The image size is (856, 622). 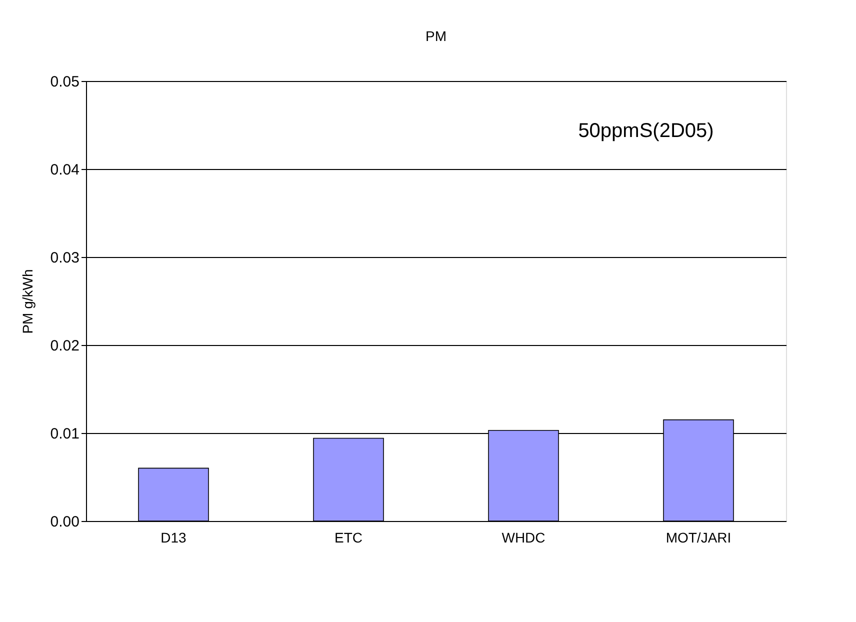 What do you see at coordinates (27, 301) in the screenshot?
I see `y-axis-title: PM g/kWh` at bounding box center [27, 301].